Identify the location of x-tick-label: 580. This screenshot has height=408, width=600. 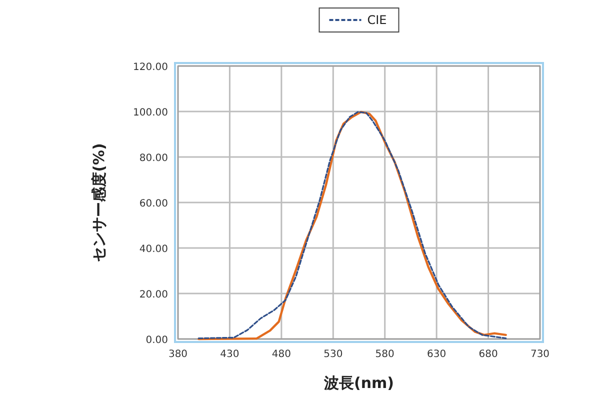
(384, 354).